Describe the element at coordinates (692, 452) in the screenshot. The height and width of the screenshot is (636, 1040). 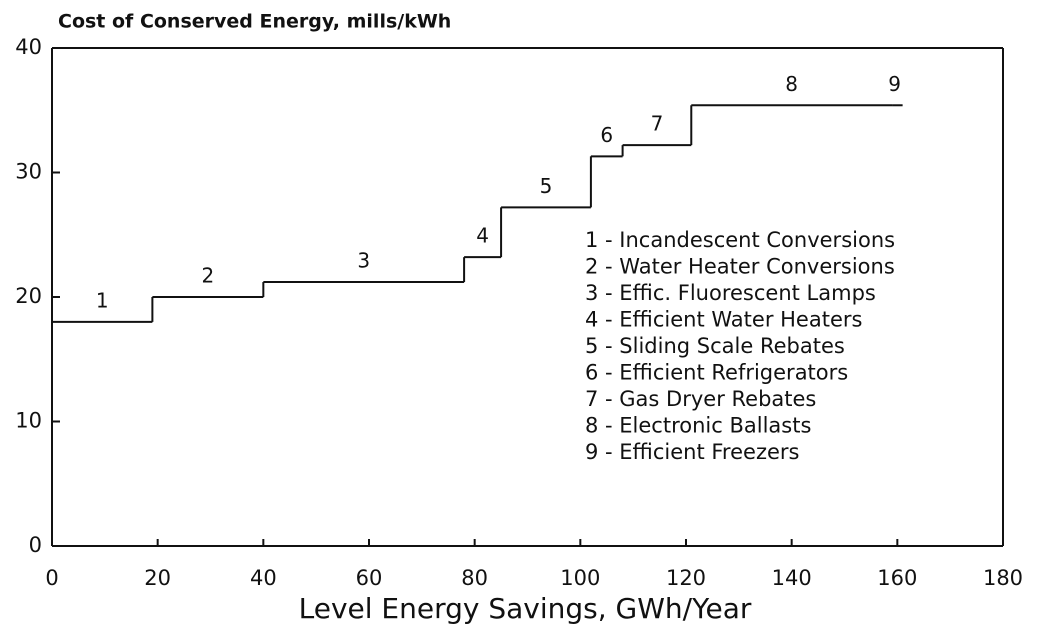
I see `legend-entry: 9 - Efficient Freezers` at that location.